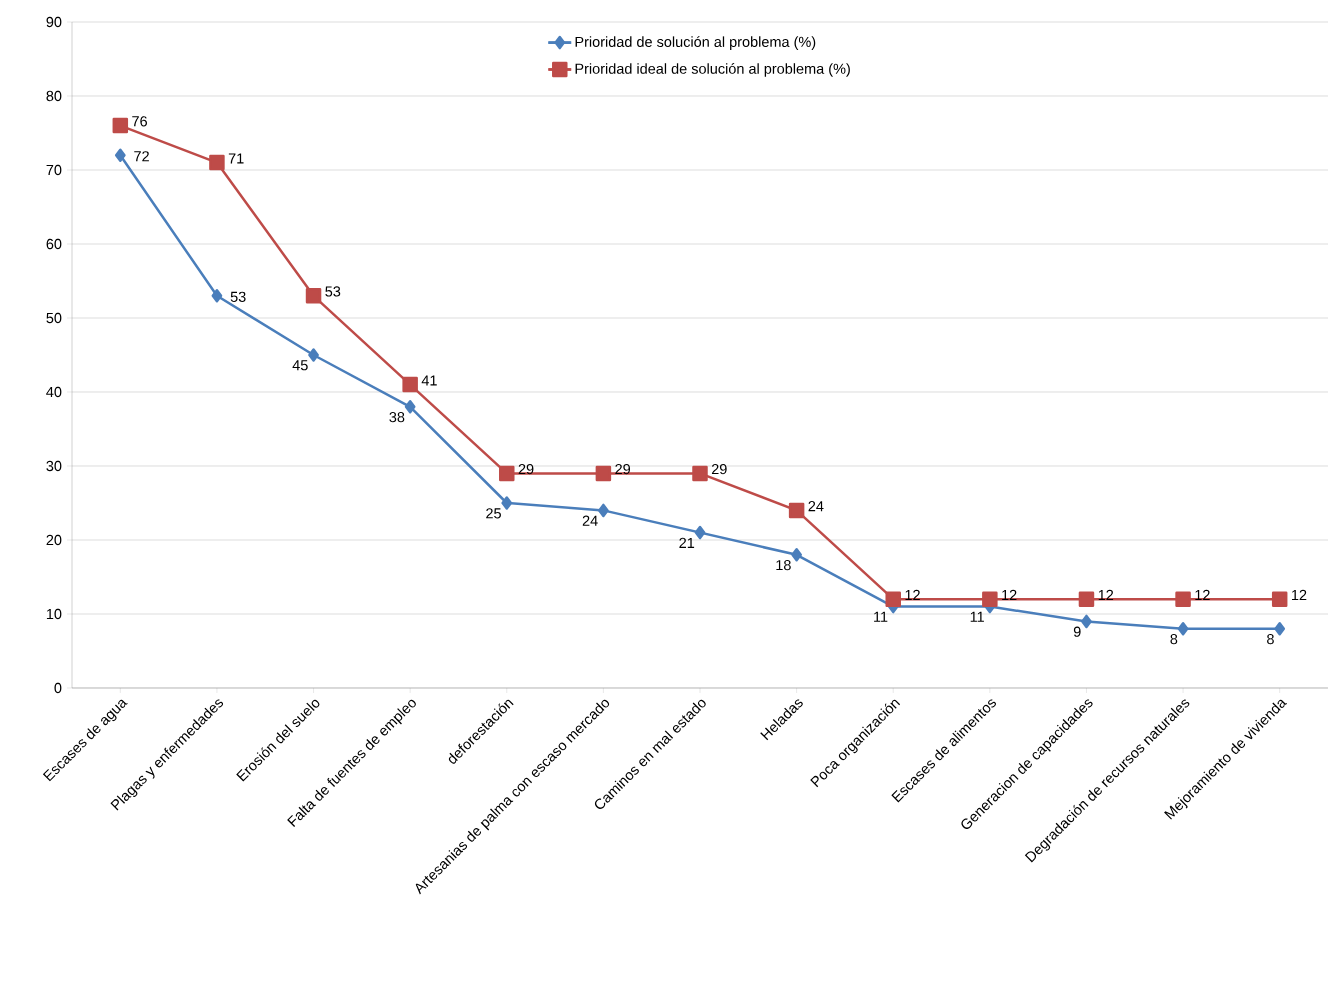 Image resolution: width=1341 pixels, height=996 pixels. Describe the element at coordinates (54, 244) in the screenshot. I see `y-tick-label: 60` at that location.